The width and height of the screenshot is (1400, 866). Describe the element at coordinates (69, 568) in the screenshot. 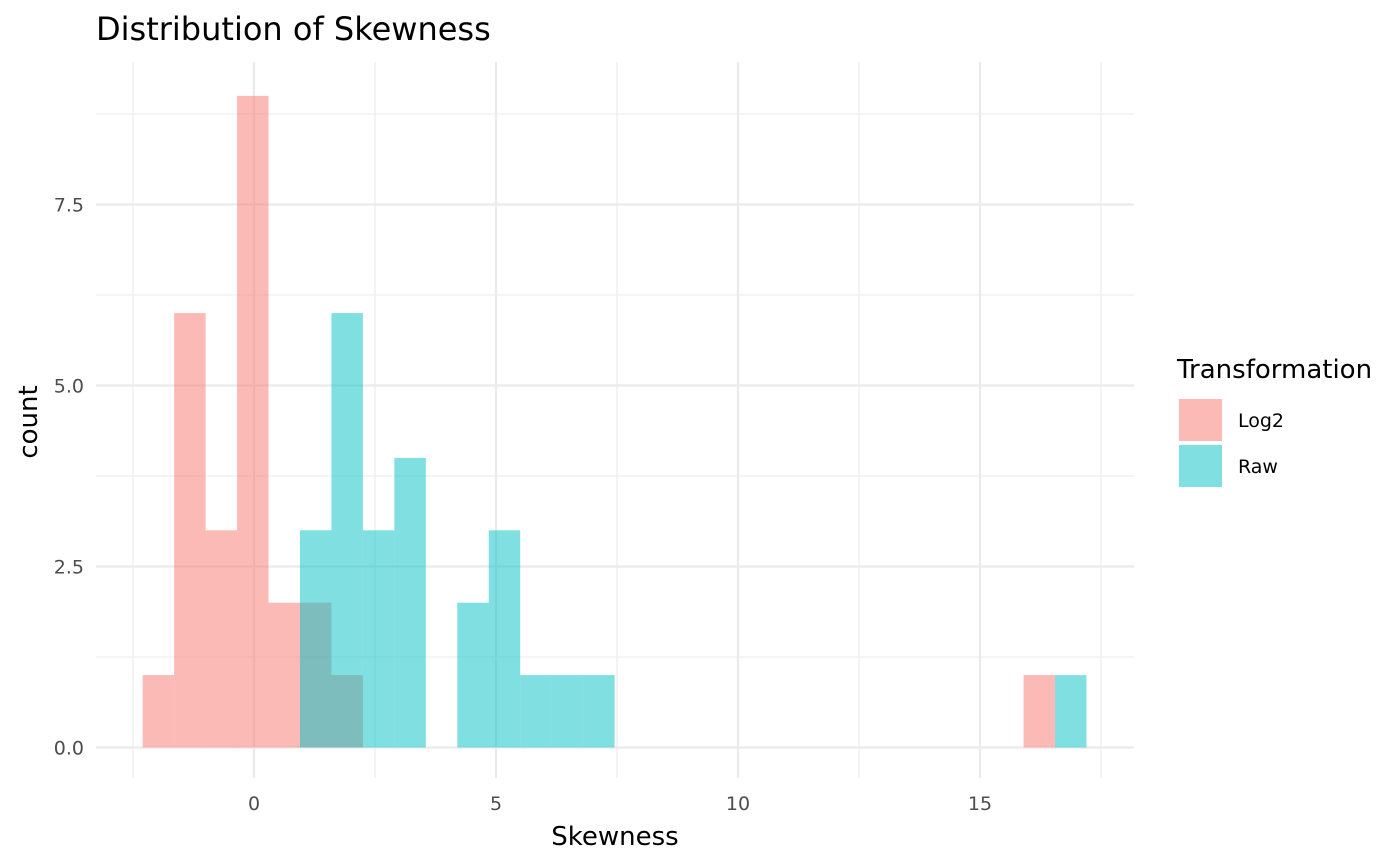

I see `y-tick-label: 2.5` at that location.